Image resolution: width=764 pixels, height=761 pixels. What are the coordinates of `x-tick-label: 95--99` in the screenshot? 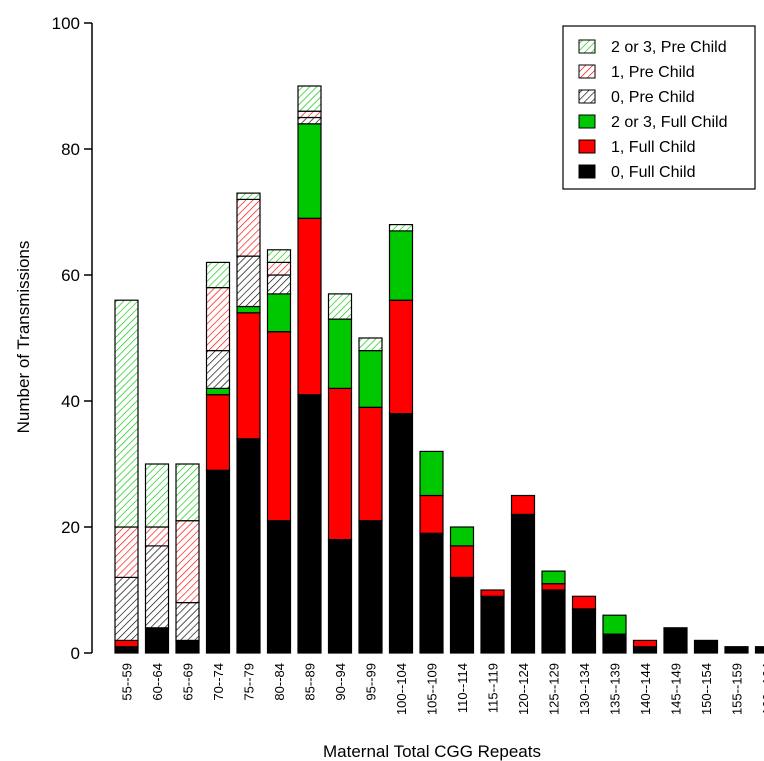 It's located at (371, 682).